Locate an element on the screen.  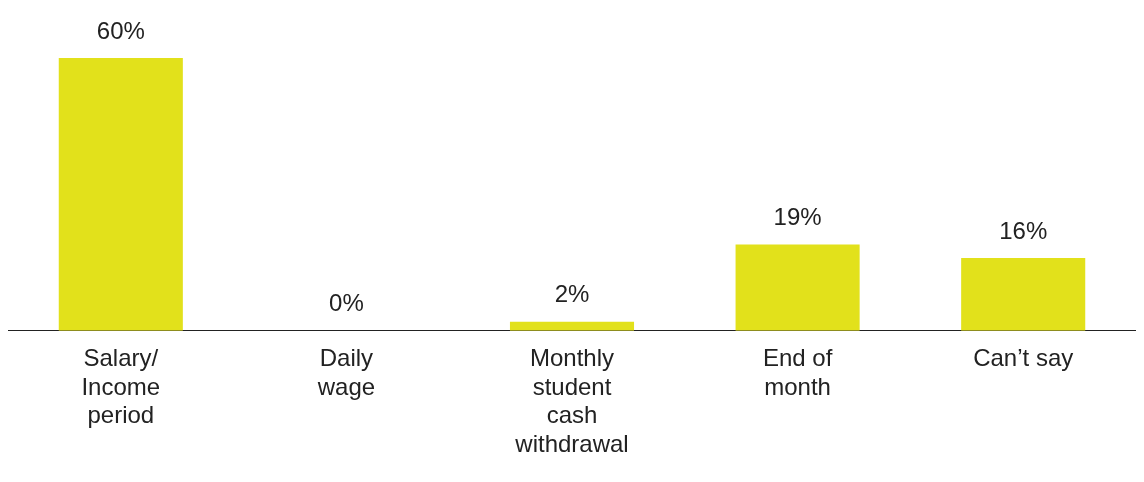
x-tick-label: Salary/ Income period is located at coordinates (121, 386).